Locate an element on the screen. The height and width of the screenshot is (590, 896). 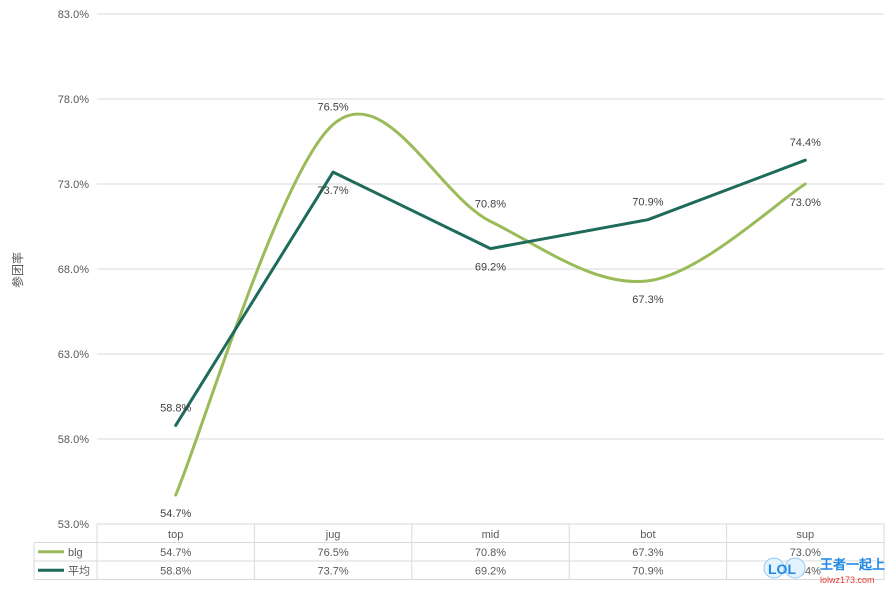
y-tick-label: 78.0% is located at coordinates (73, 100).